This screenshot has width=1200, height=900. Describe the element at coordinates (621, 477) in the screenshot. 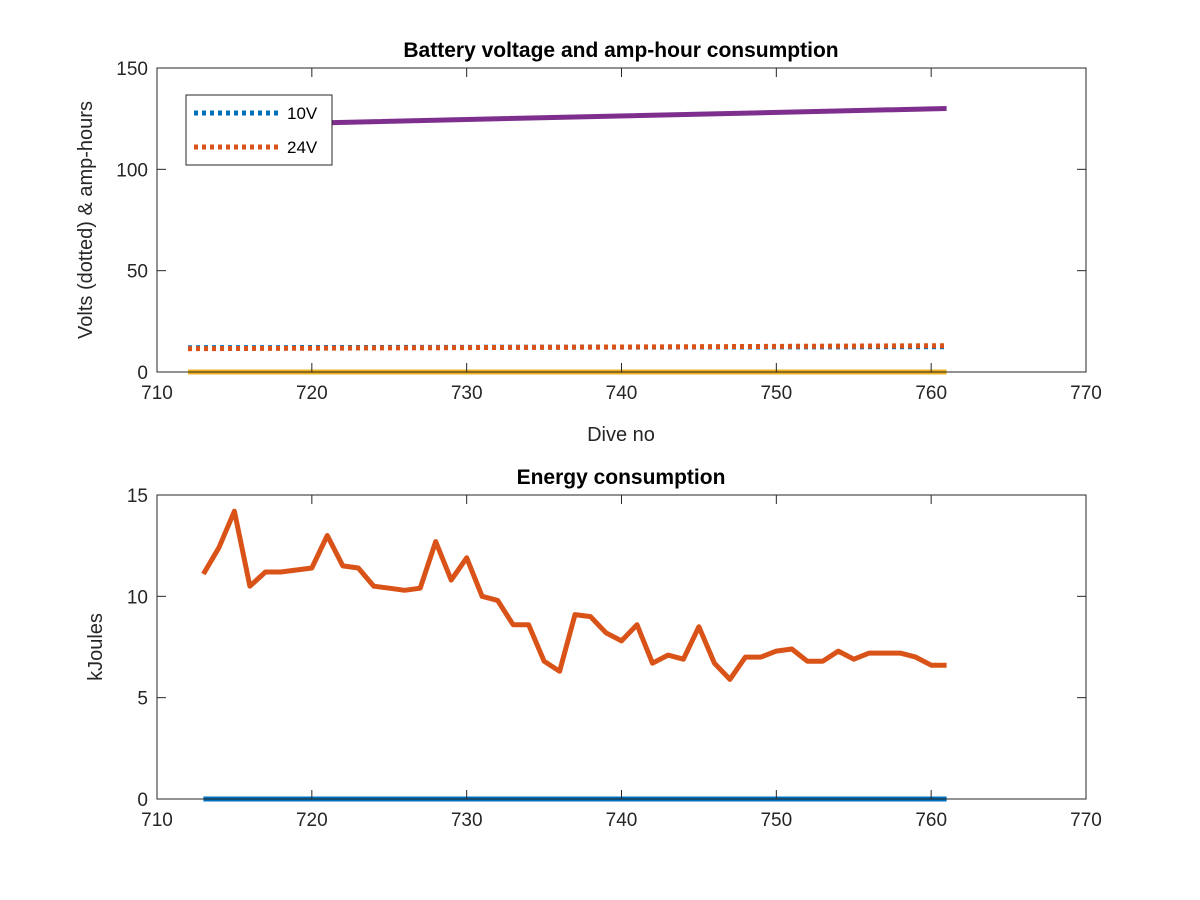

I see `chart-title: Energy consumption` at that location.